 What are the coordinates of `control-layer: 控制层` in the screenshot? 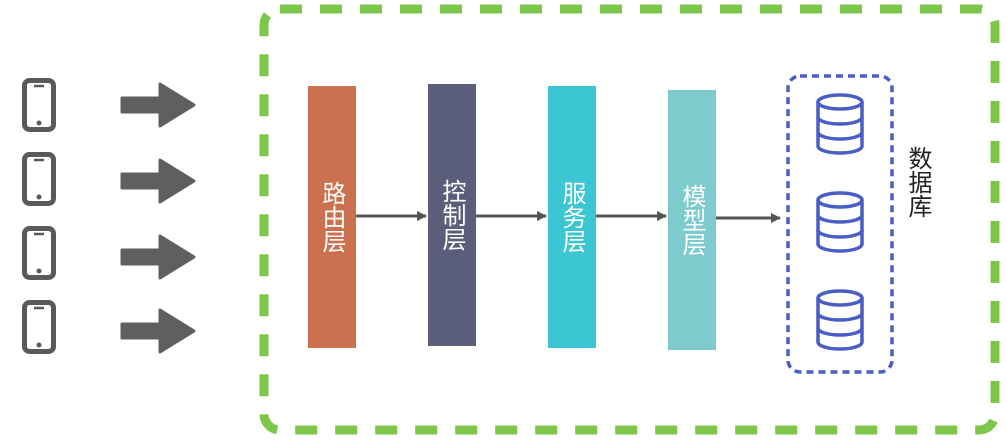 It's located at (452, 215).